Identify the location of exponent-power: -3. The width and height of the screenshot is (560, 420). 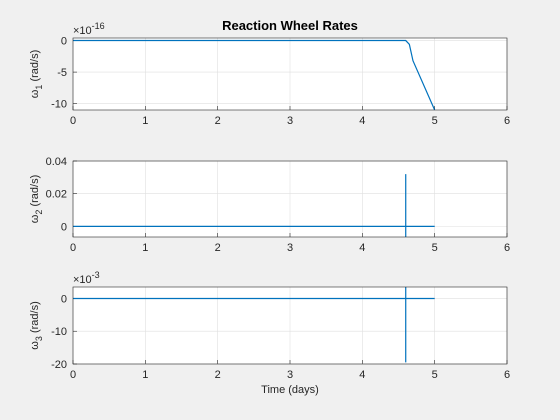
(96, 275).